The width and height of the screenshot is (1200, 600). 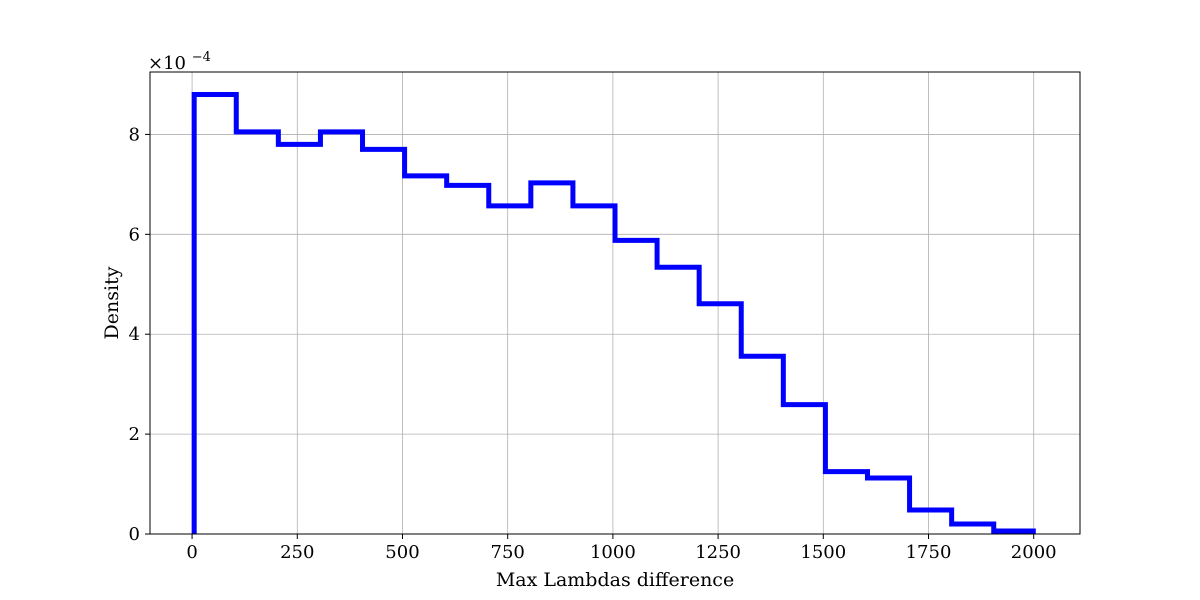 What do you see at coordinates (191, 552) in the screenshot?
I see `x-tick-label: 0` at bounding box center [191, 552].